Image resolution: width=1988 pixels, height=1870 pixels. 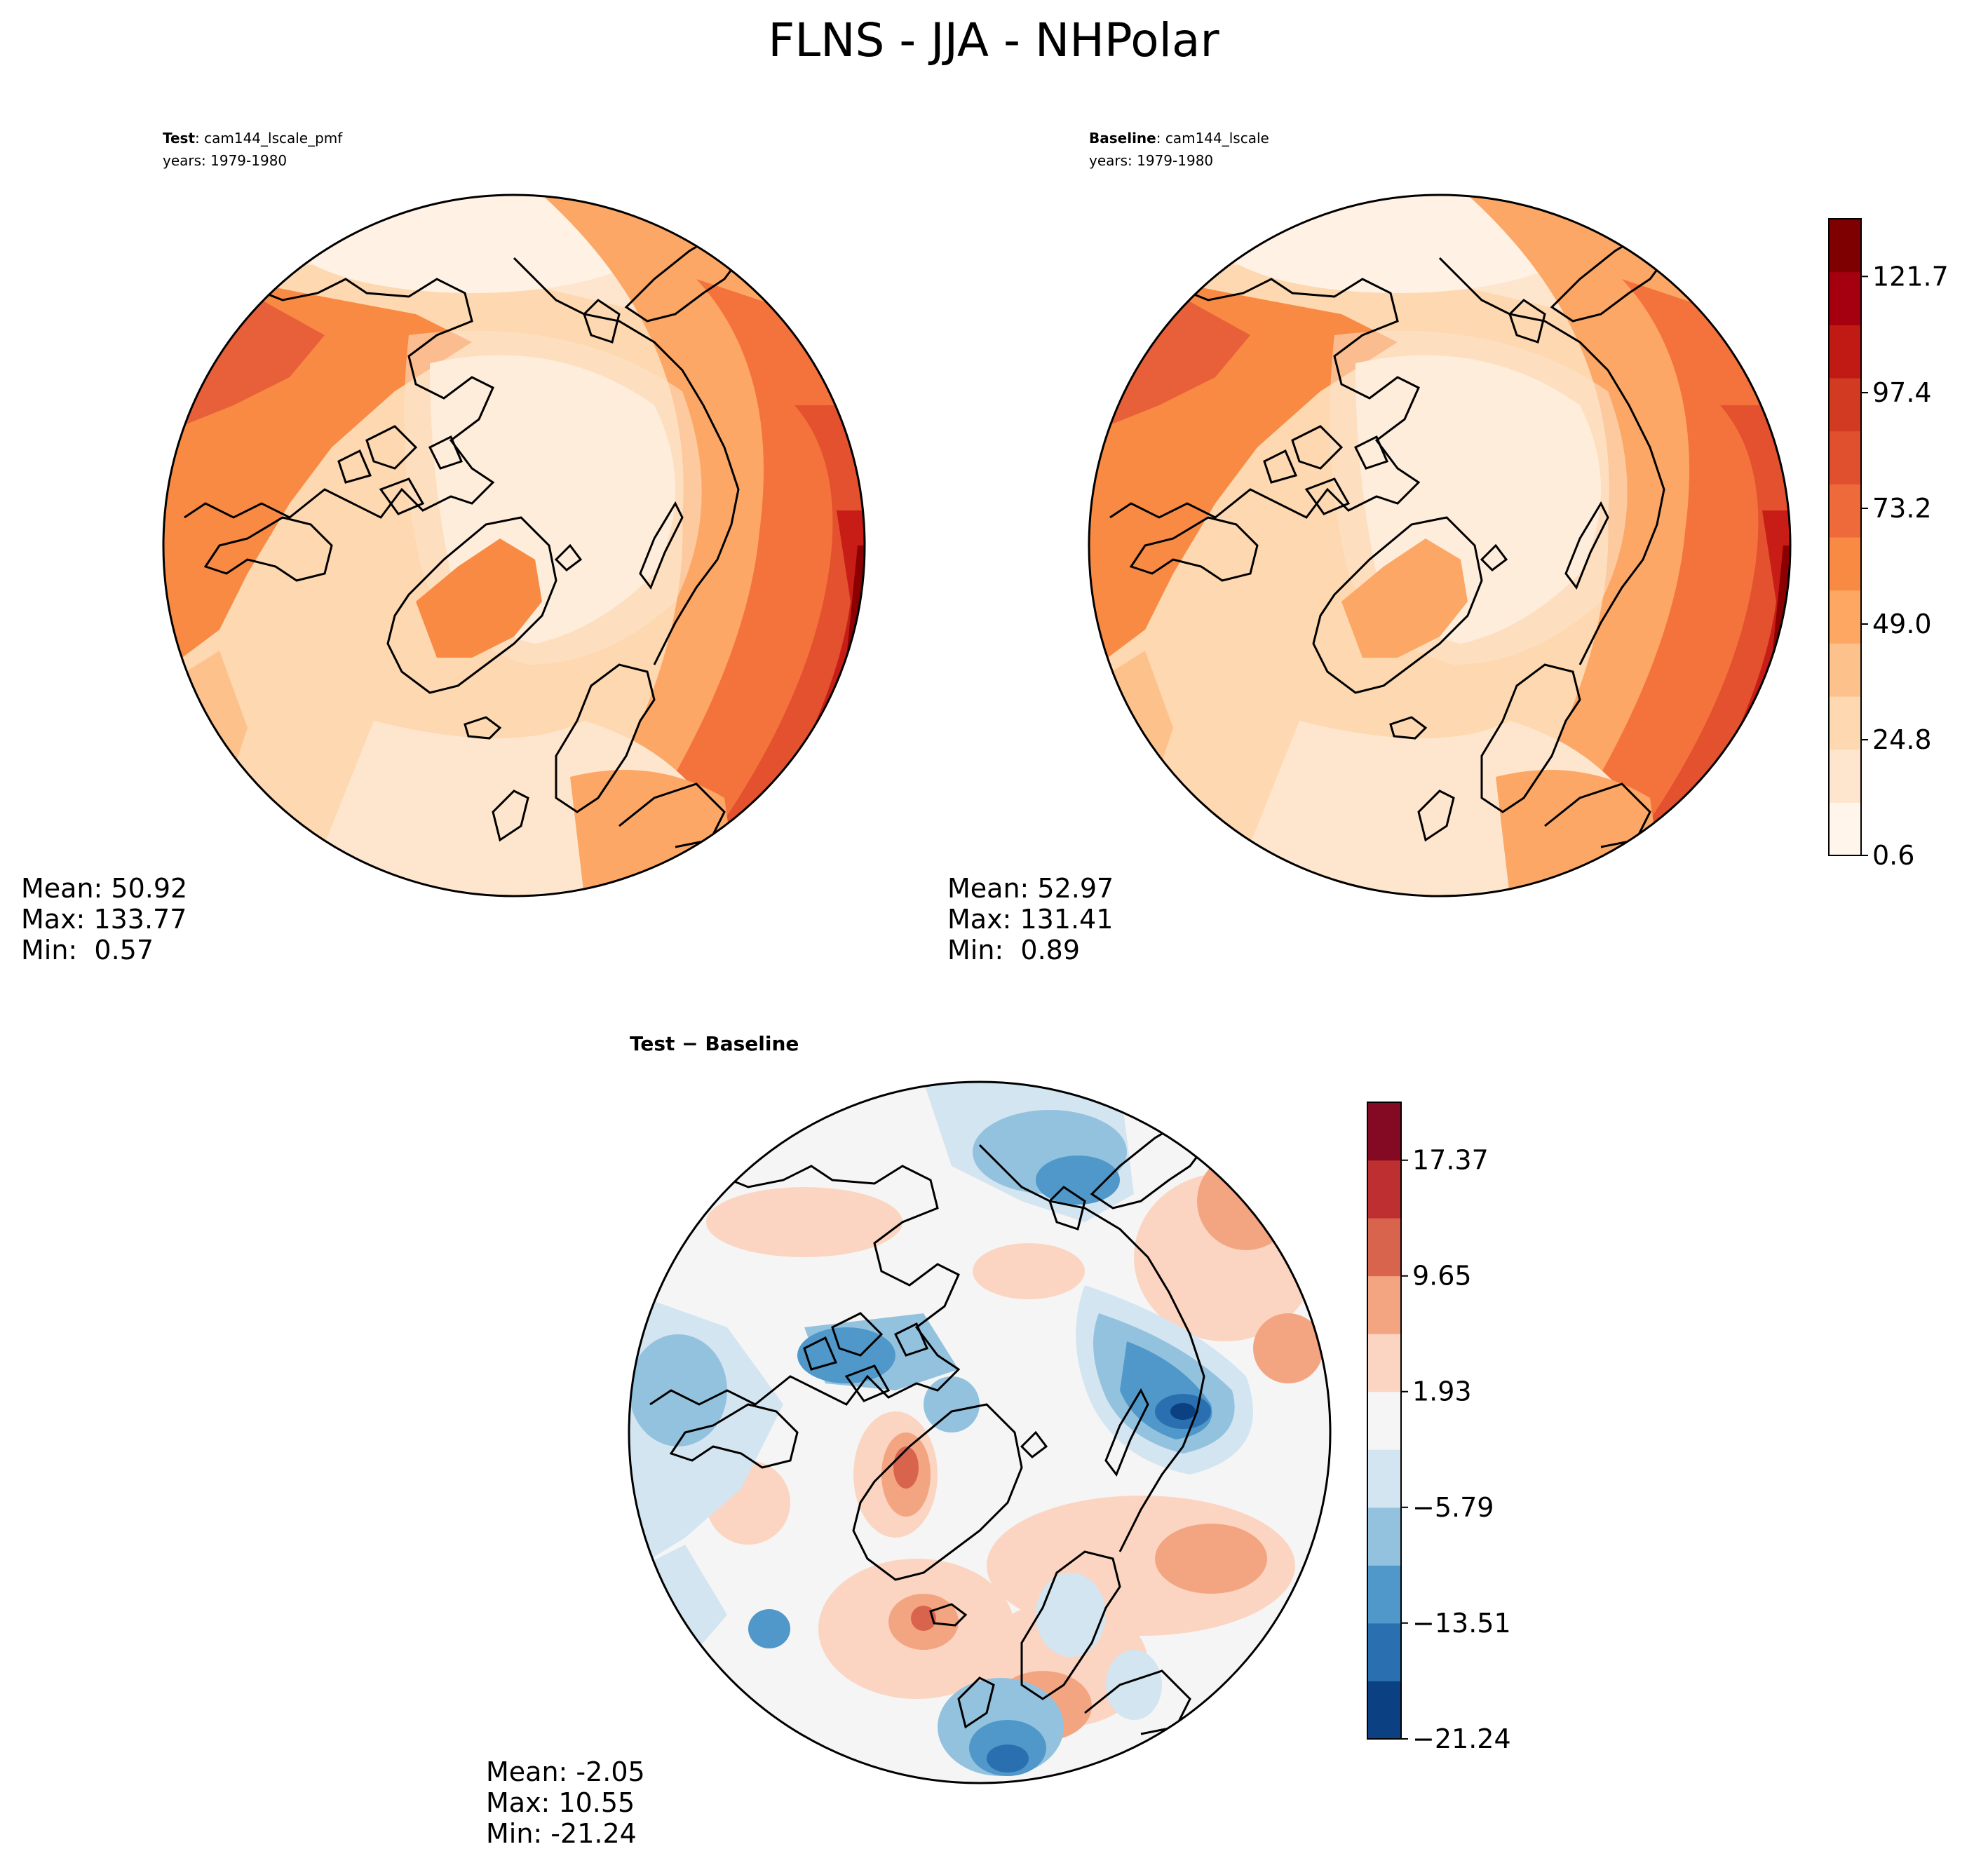 I want to click on baseline-stat-max: Max: 131.41, so click(x=1030, y=920).